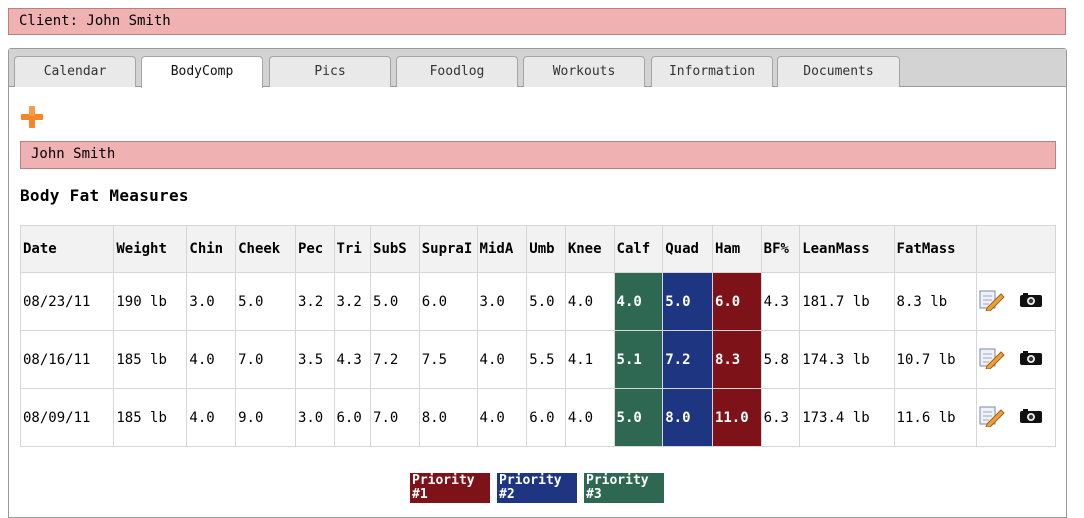  Describe the element at coordinates (265, 359) in the screenshot. I see `cell-cheek: 7.0` at that location.